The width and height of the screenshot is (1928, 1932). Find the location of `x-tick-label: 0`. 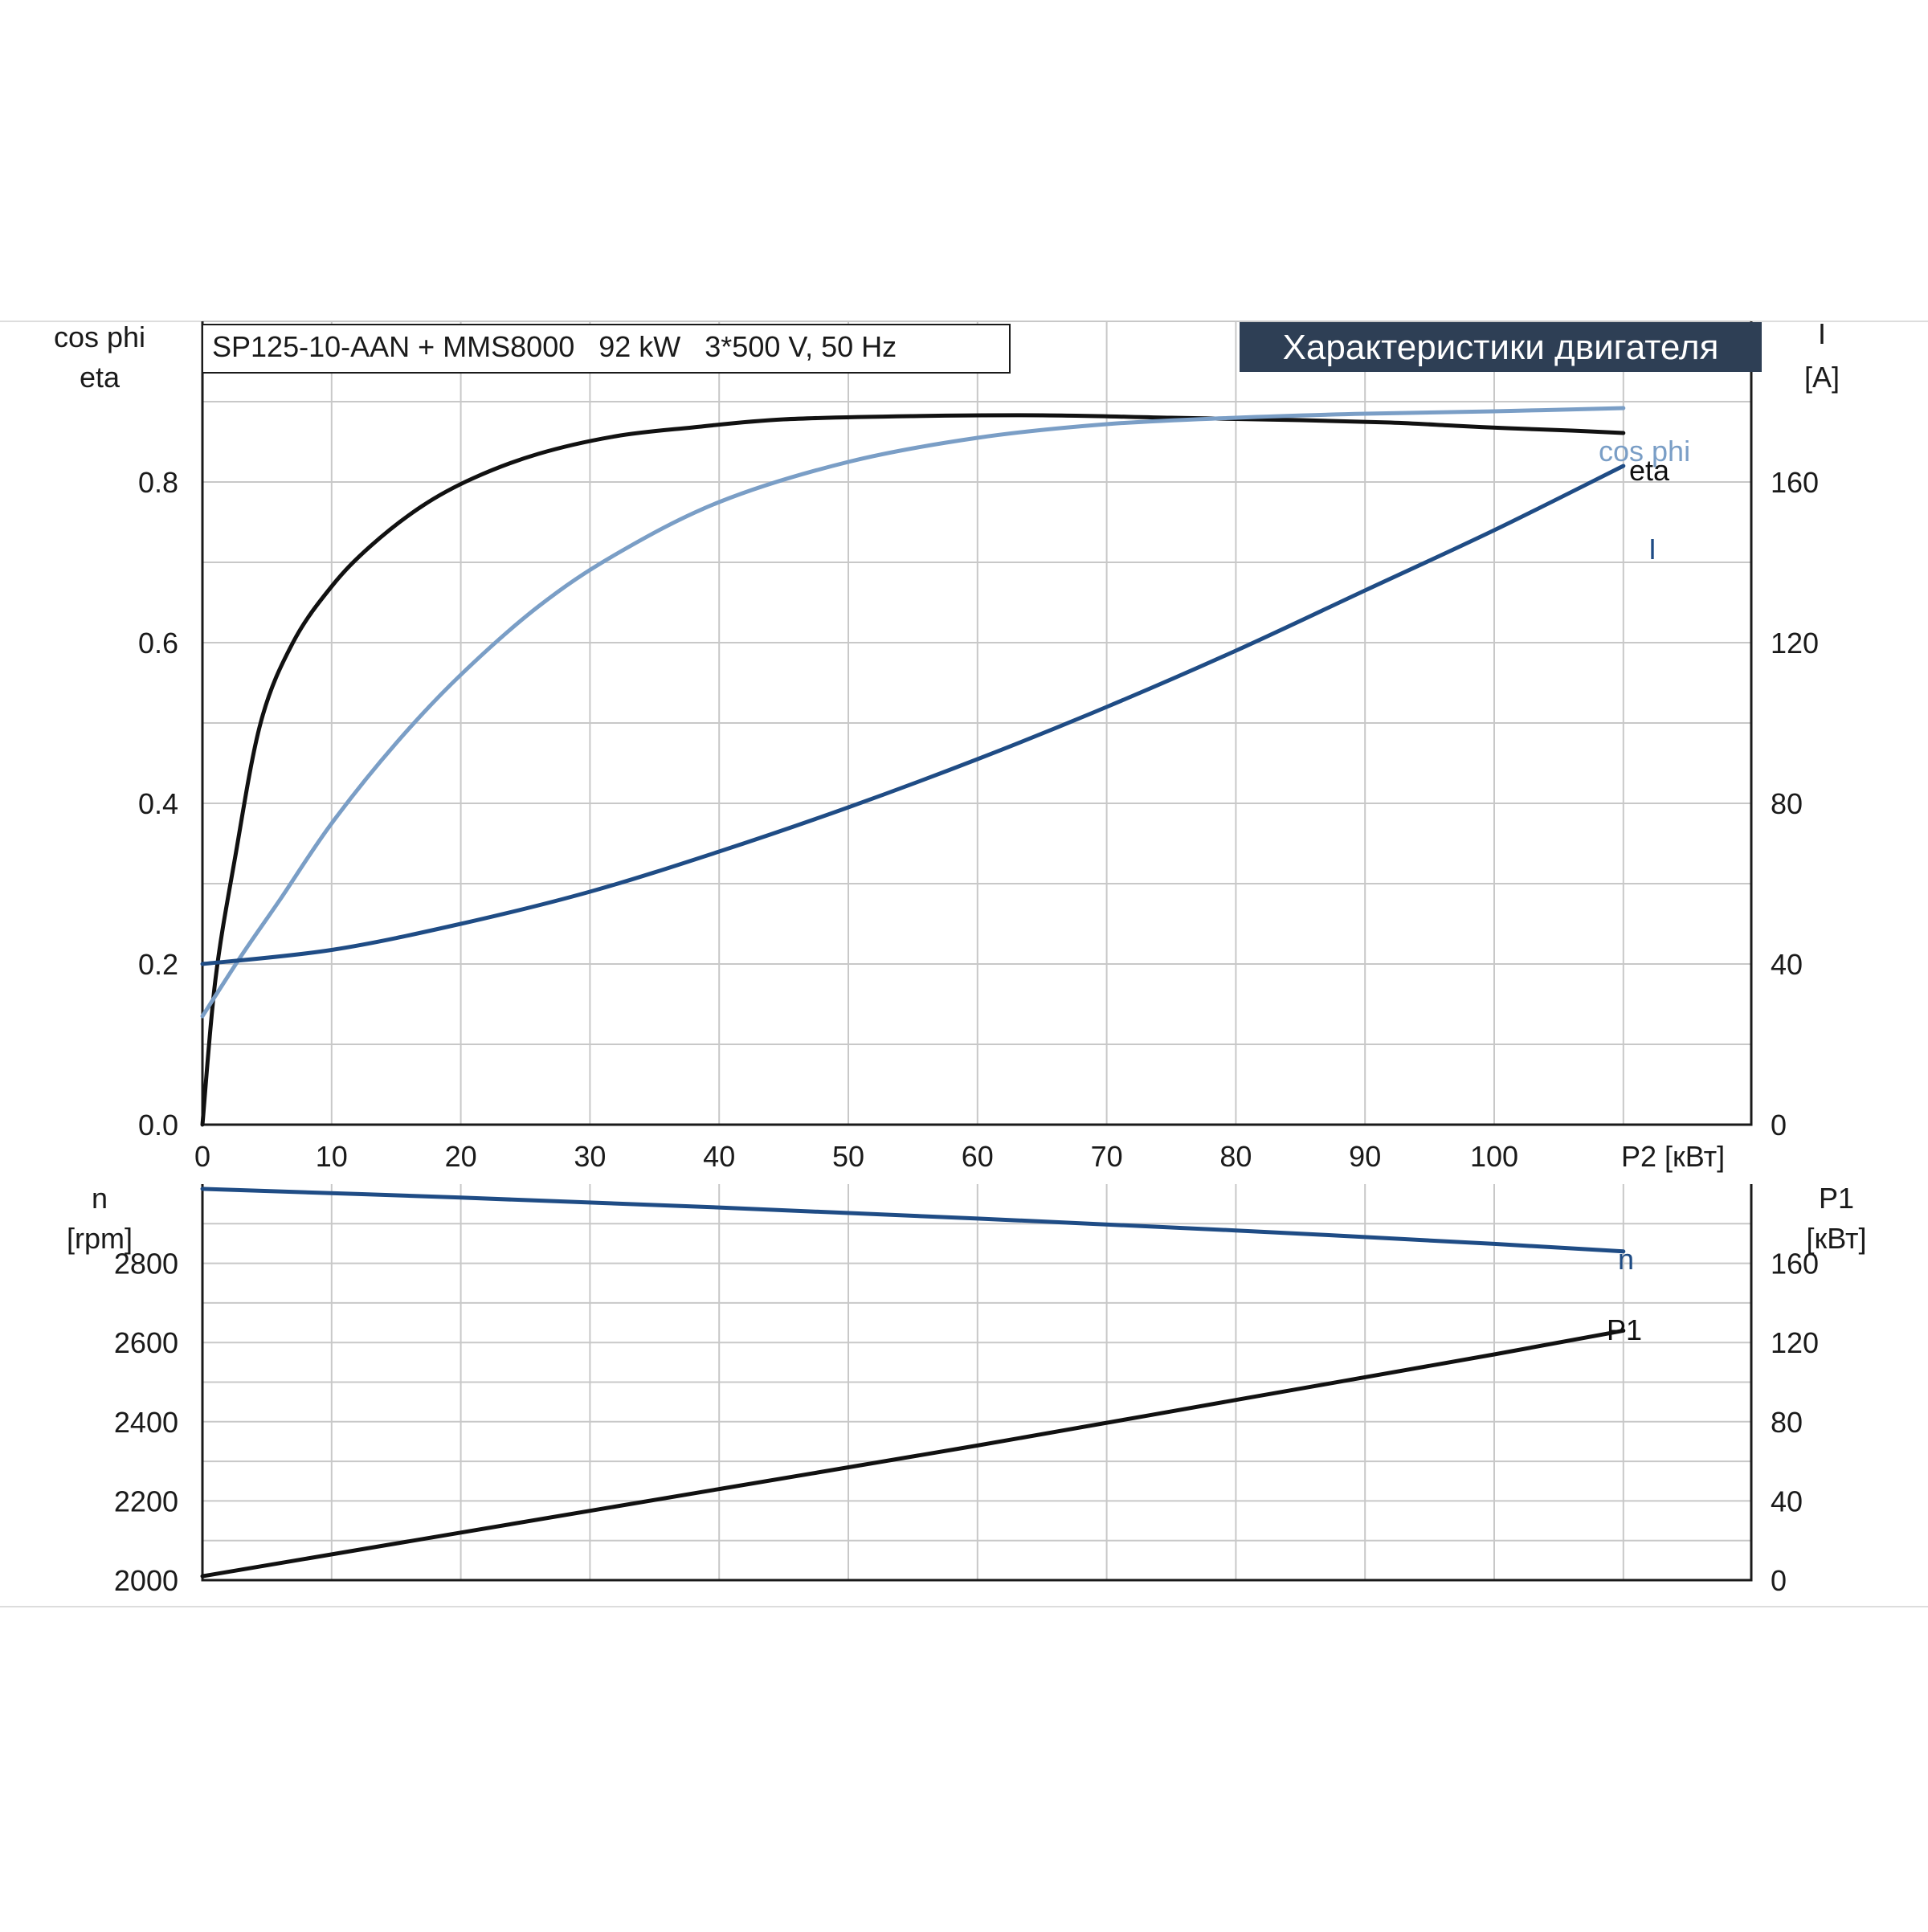

x-tick-label: 0 is located at coordinates (202, 1156).